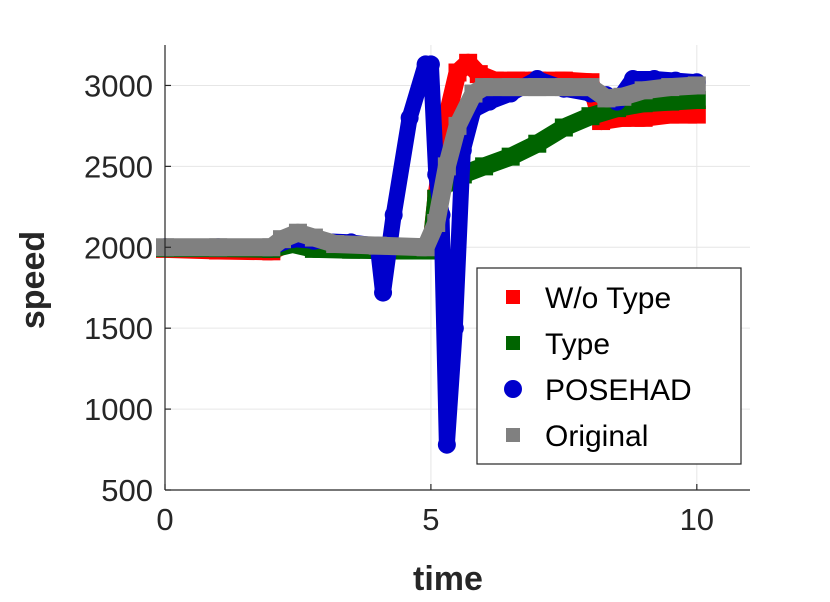 The height and width of the screenshot is (602, 830). I want to click on legend-box, so click(609, 366).